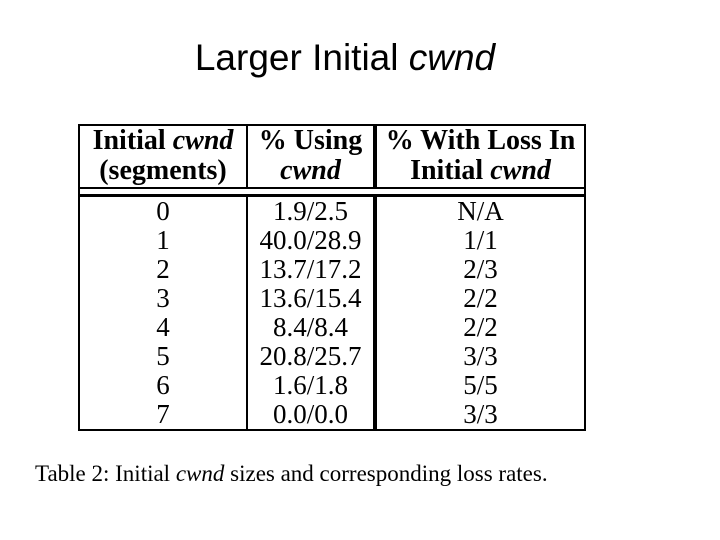 This screenshot has width=720, height=540. What do you see at coordinates (312, 269) in the screenshot?
I see `table-cell: 13.7/17.2` at bounding box center [312, 269].